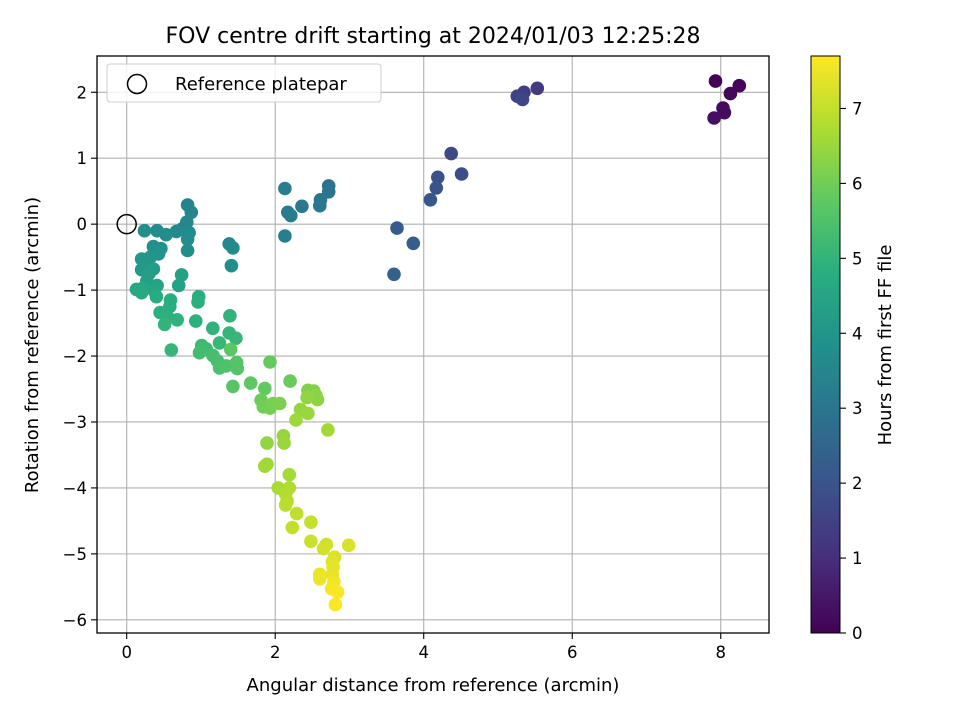 The image size is (960, 720). Describe the element at coordinates (126, 652) in the screenshot. I see `x-tick-label: 0` at that location.